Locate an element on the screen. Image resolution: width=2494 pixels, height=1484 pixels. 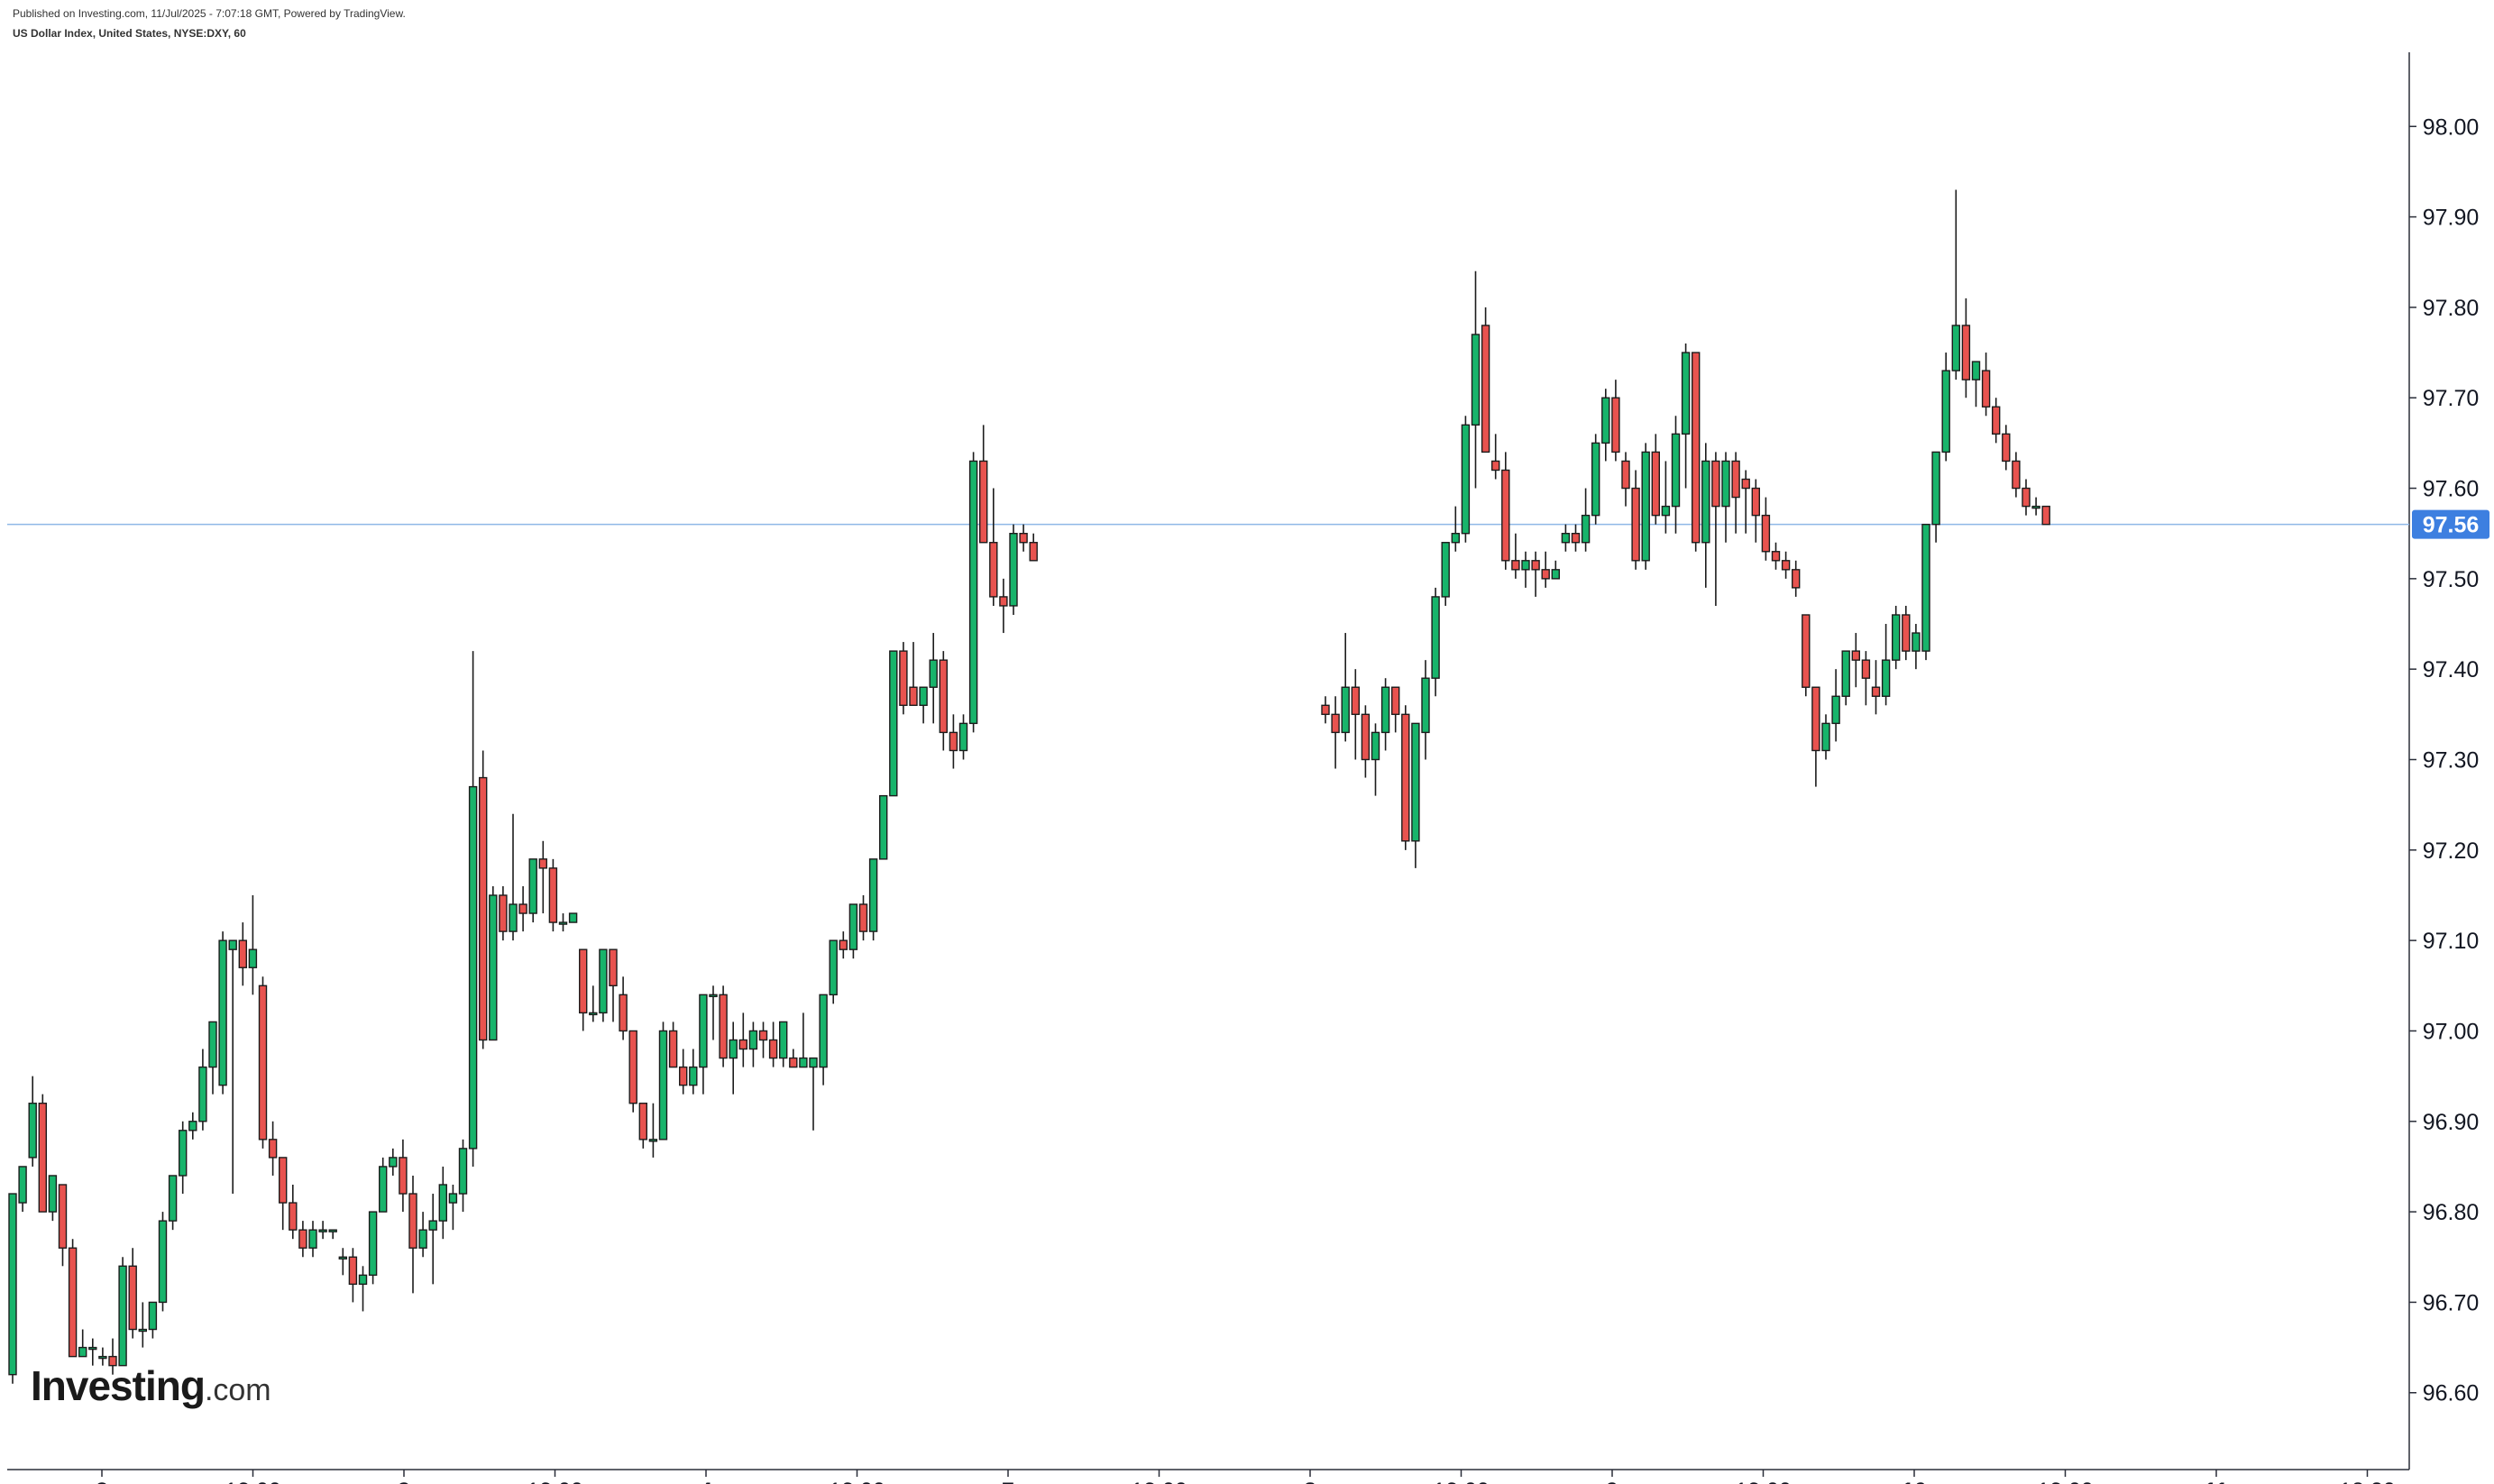
y-tick-label: 97.40 is located at coordinates (2452, 669).